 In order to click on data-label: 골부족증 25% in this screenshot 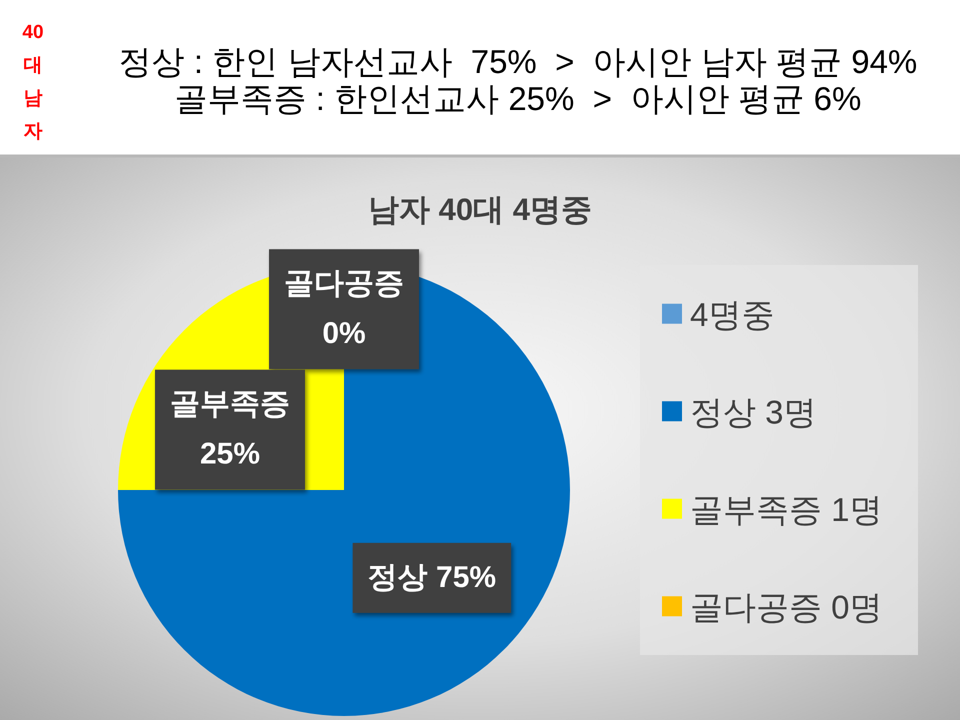, I will do `click(230, 429)`.